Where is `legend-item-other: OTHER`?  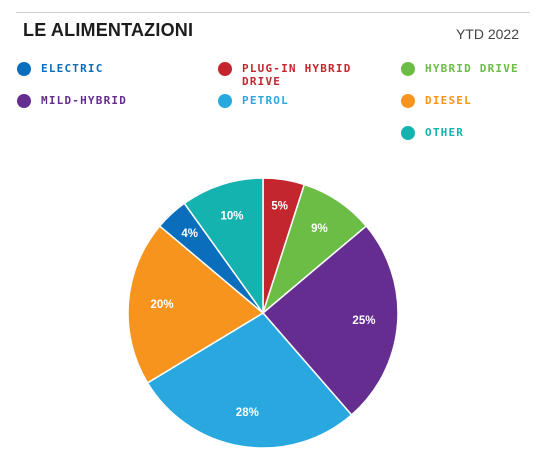 legend-item-other: OTHER is located at coordinates (473, 133).